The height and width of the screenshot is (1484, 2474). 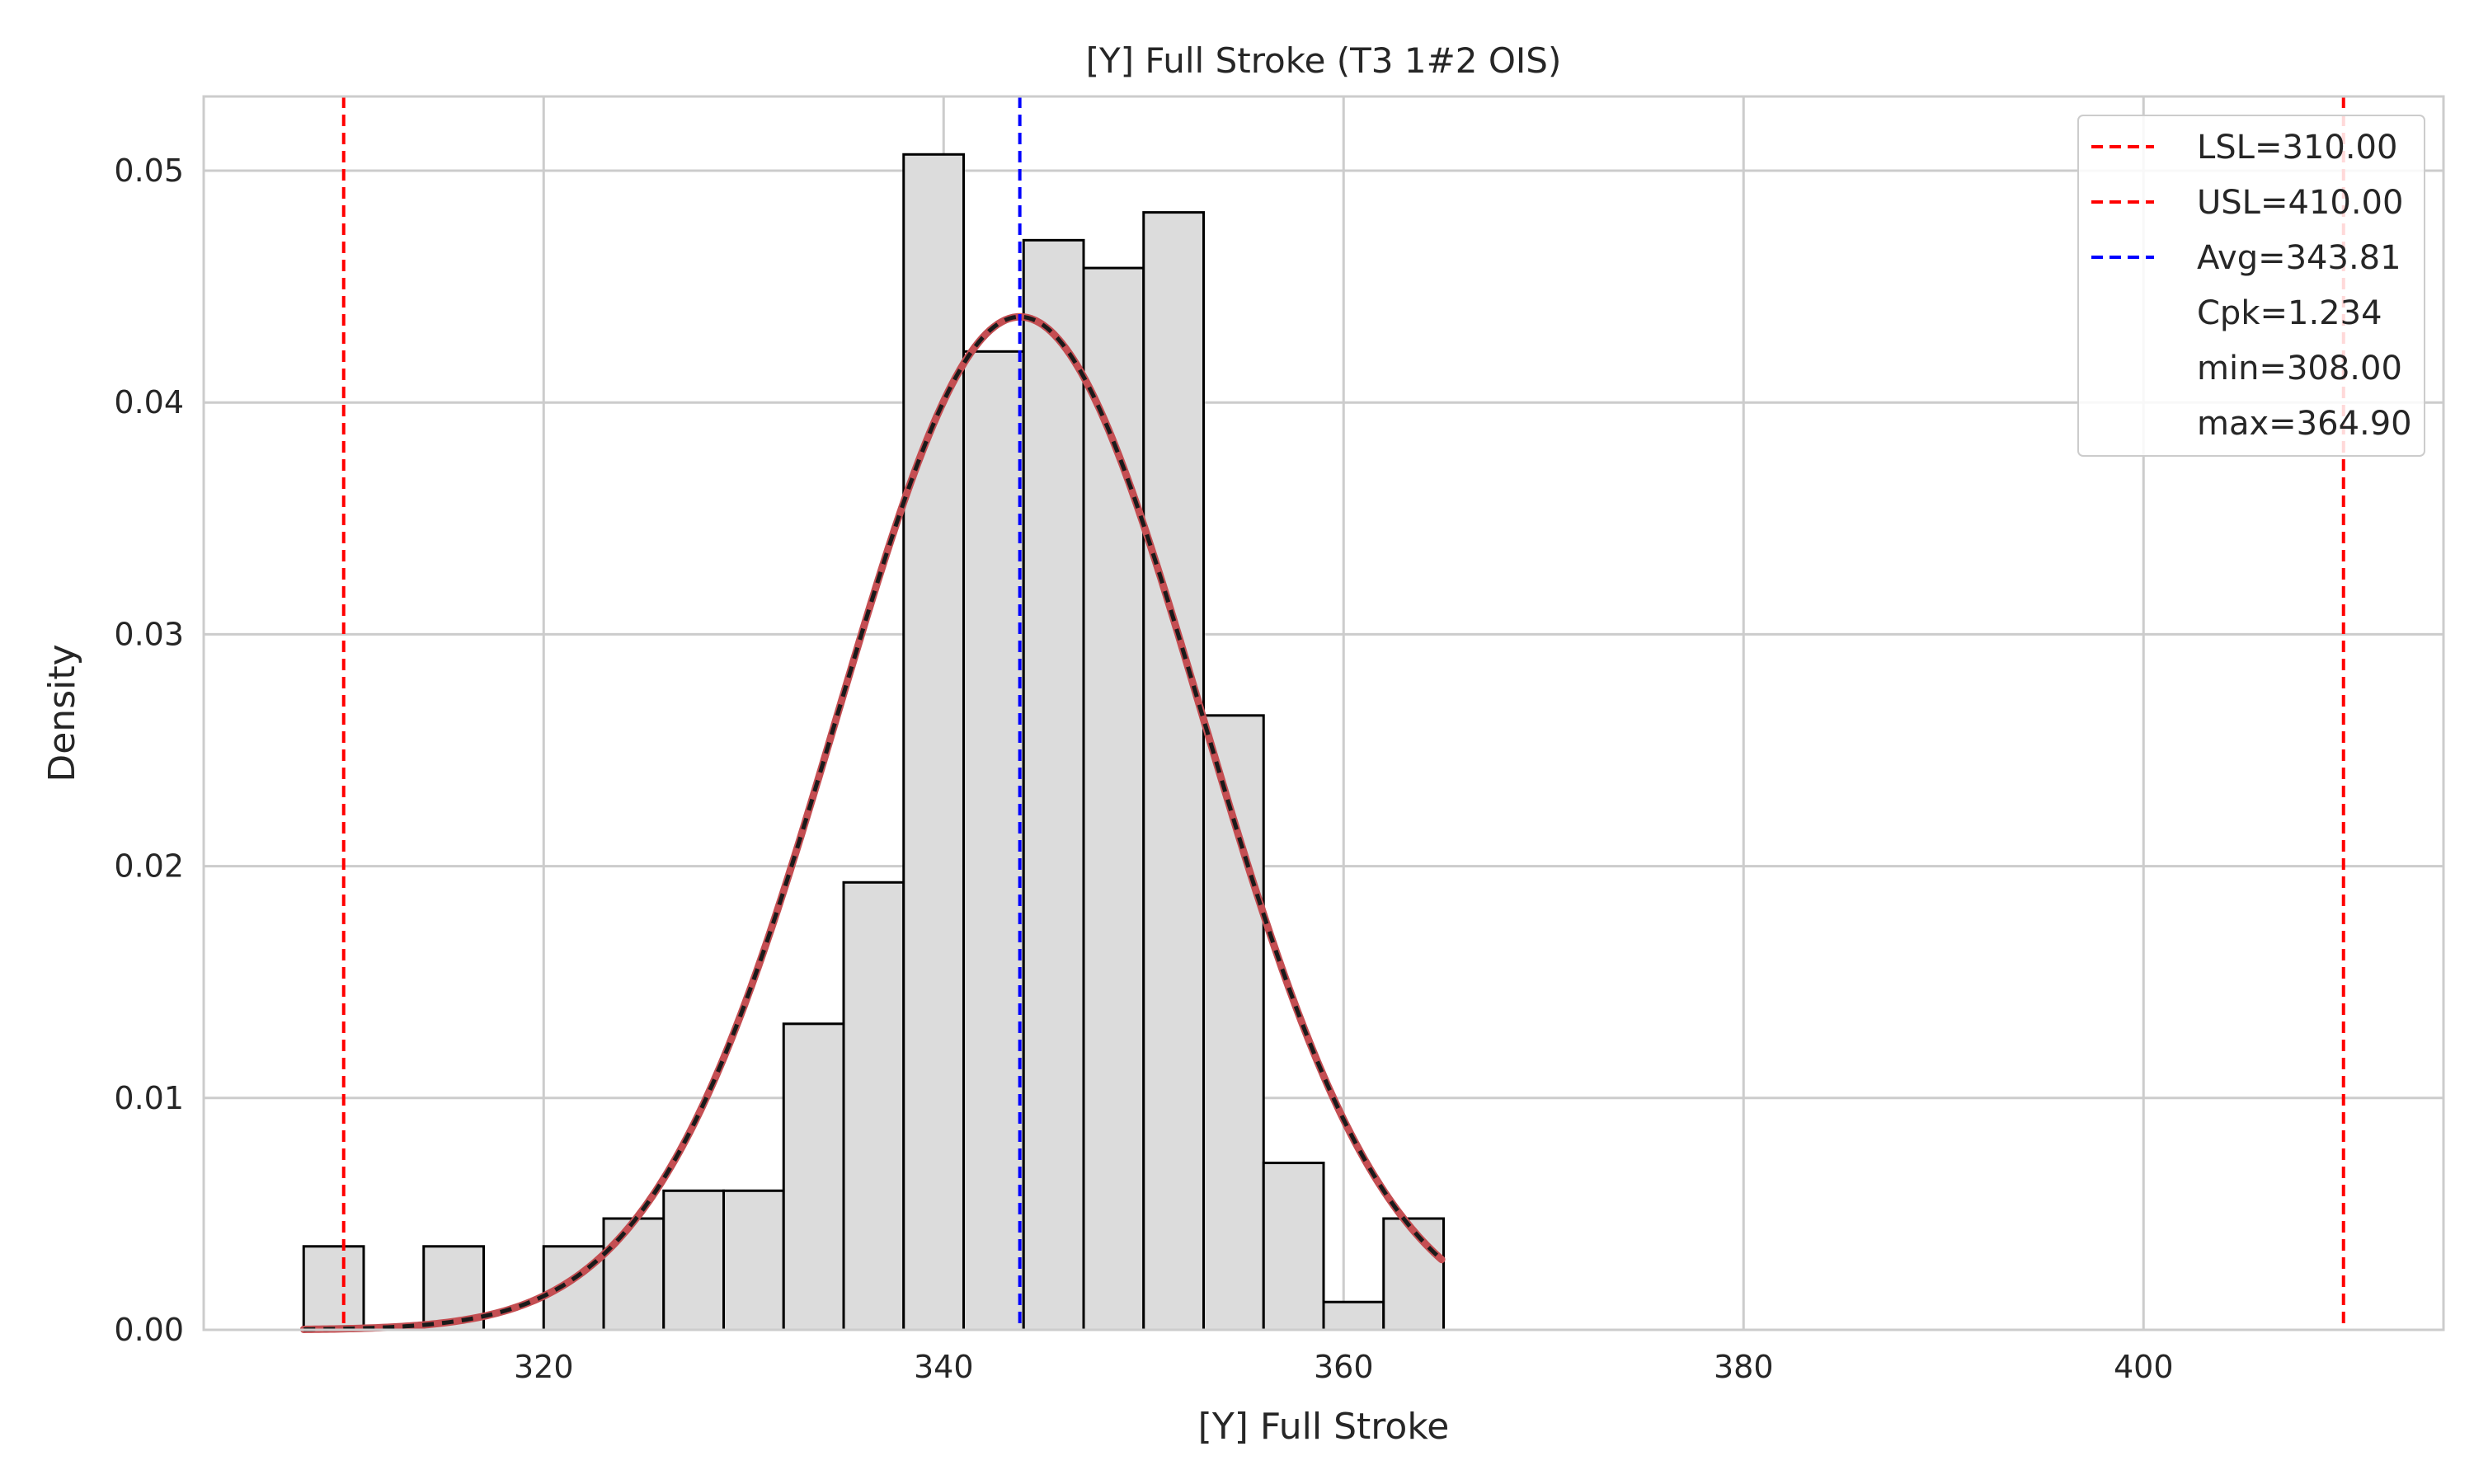 I want to click on legend-entry-label: LSL=310.00, so click(x=2297, y=148).